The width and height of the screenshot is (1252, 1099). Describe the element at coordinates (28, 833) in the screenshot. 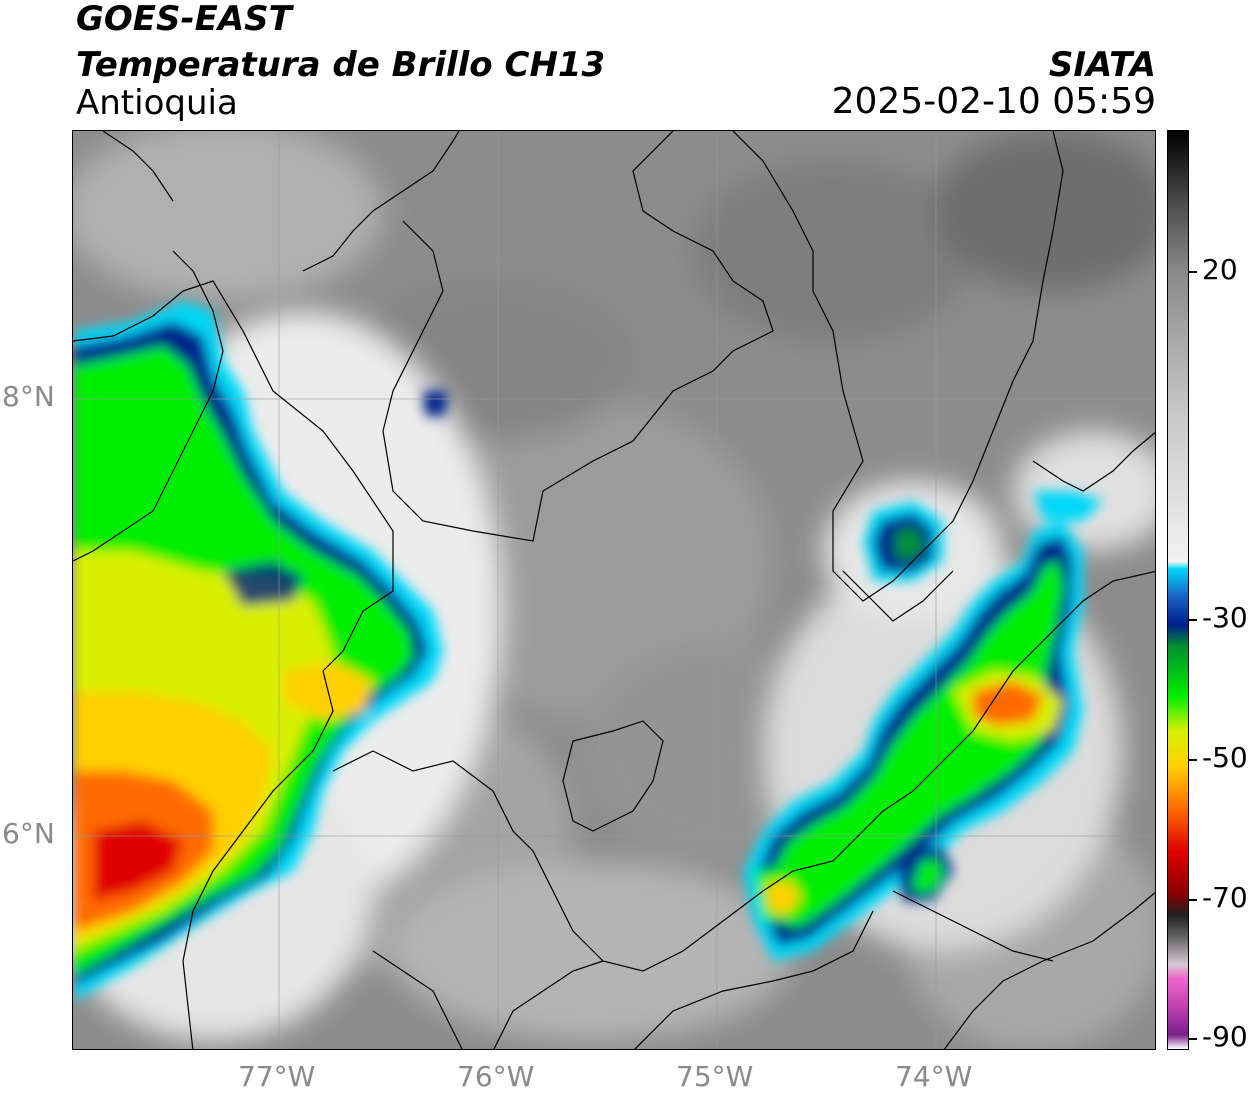

I see `lat-label-6n: 6°N` at that location.